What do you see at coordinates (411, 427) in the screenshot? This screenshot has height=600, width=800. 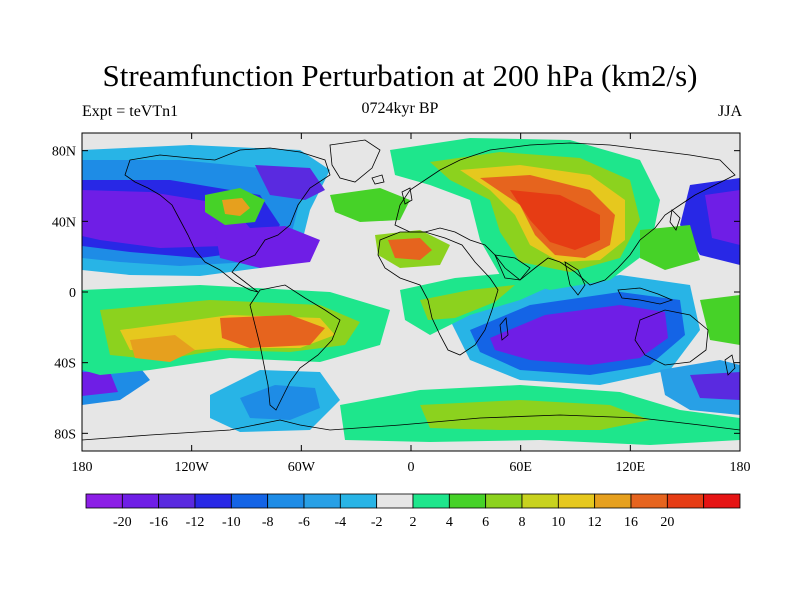 I see `coastline-antarctica` at bounding box center [411, 427].